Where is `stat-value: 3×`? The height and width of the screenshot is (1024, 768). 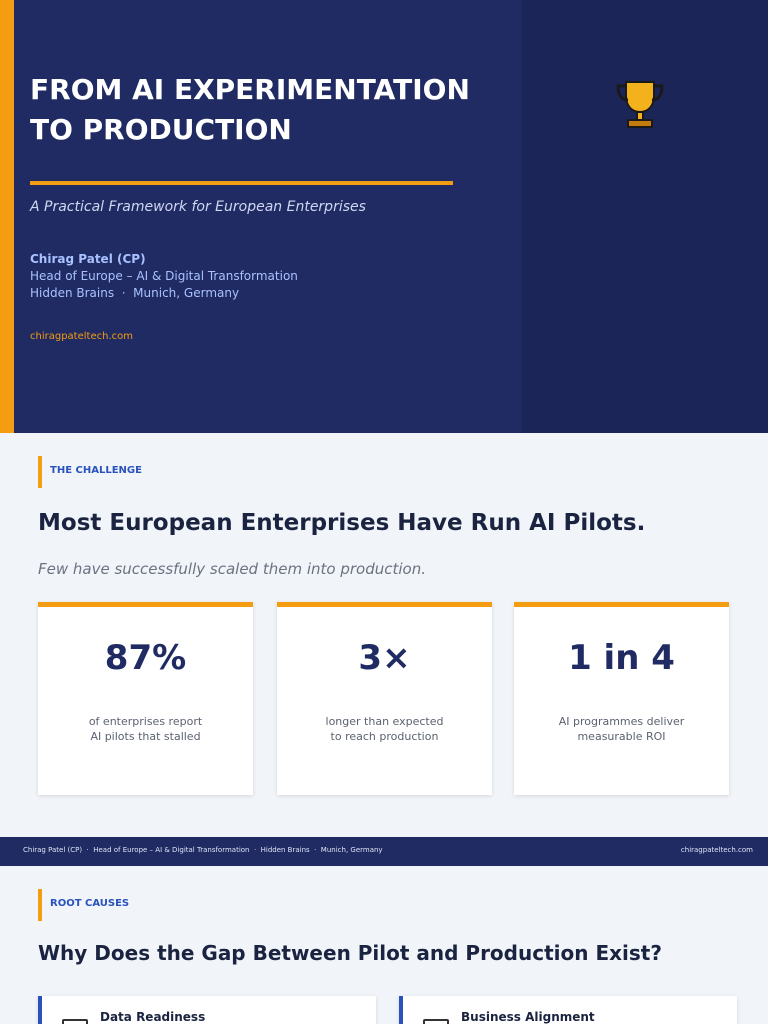
stat-value: 3× is located at coordinates (384, 658).